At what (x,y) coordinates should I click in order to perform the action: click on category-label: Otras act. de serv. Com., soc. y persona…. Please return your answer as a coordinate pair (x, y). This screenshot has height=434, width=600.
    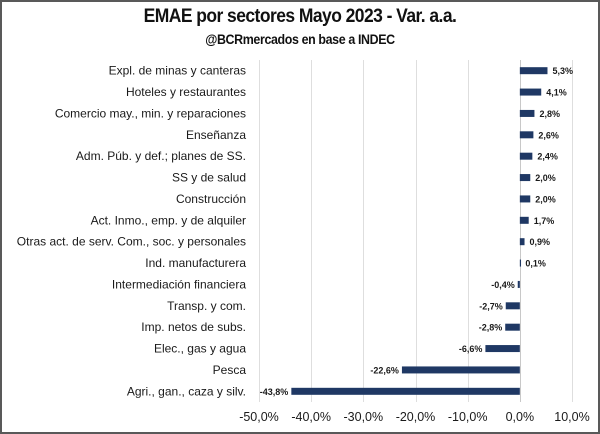
    Looking at the image, I should click on (131, 242).